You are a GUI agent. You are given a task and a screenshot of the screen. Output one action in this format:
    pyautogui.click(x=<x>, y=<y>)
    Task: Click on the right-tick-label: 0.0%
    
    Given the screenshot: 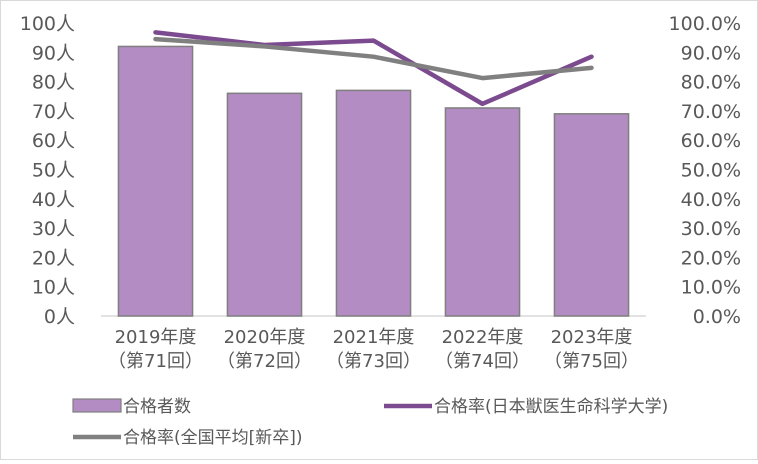 What is the action you would take?
    pyautogui.click(x=717, y=317)
    